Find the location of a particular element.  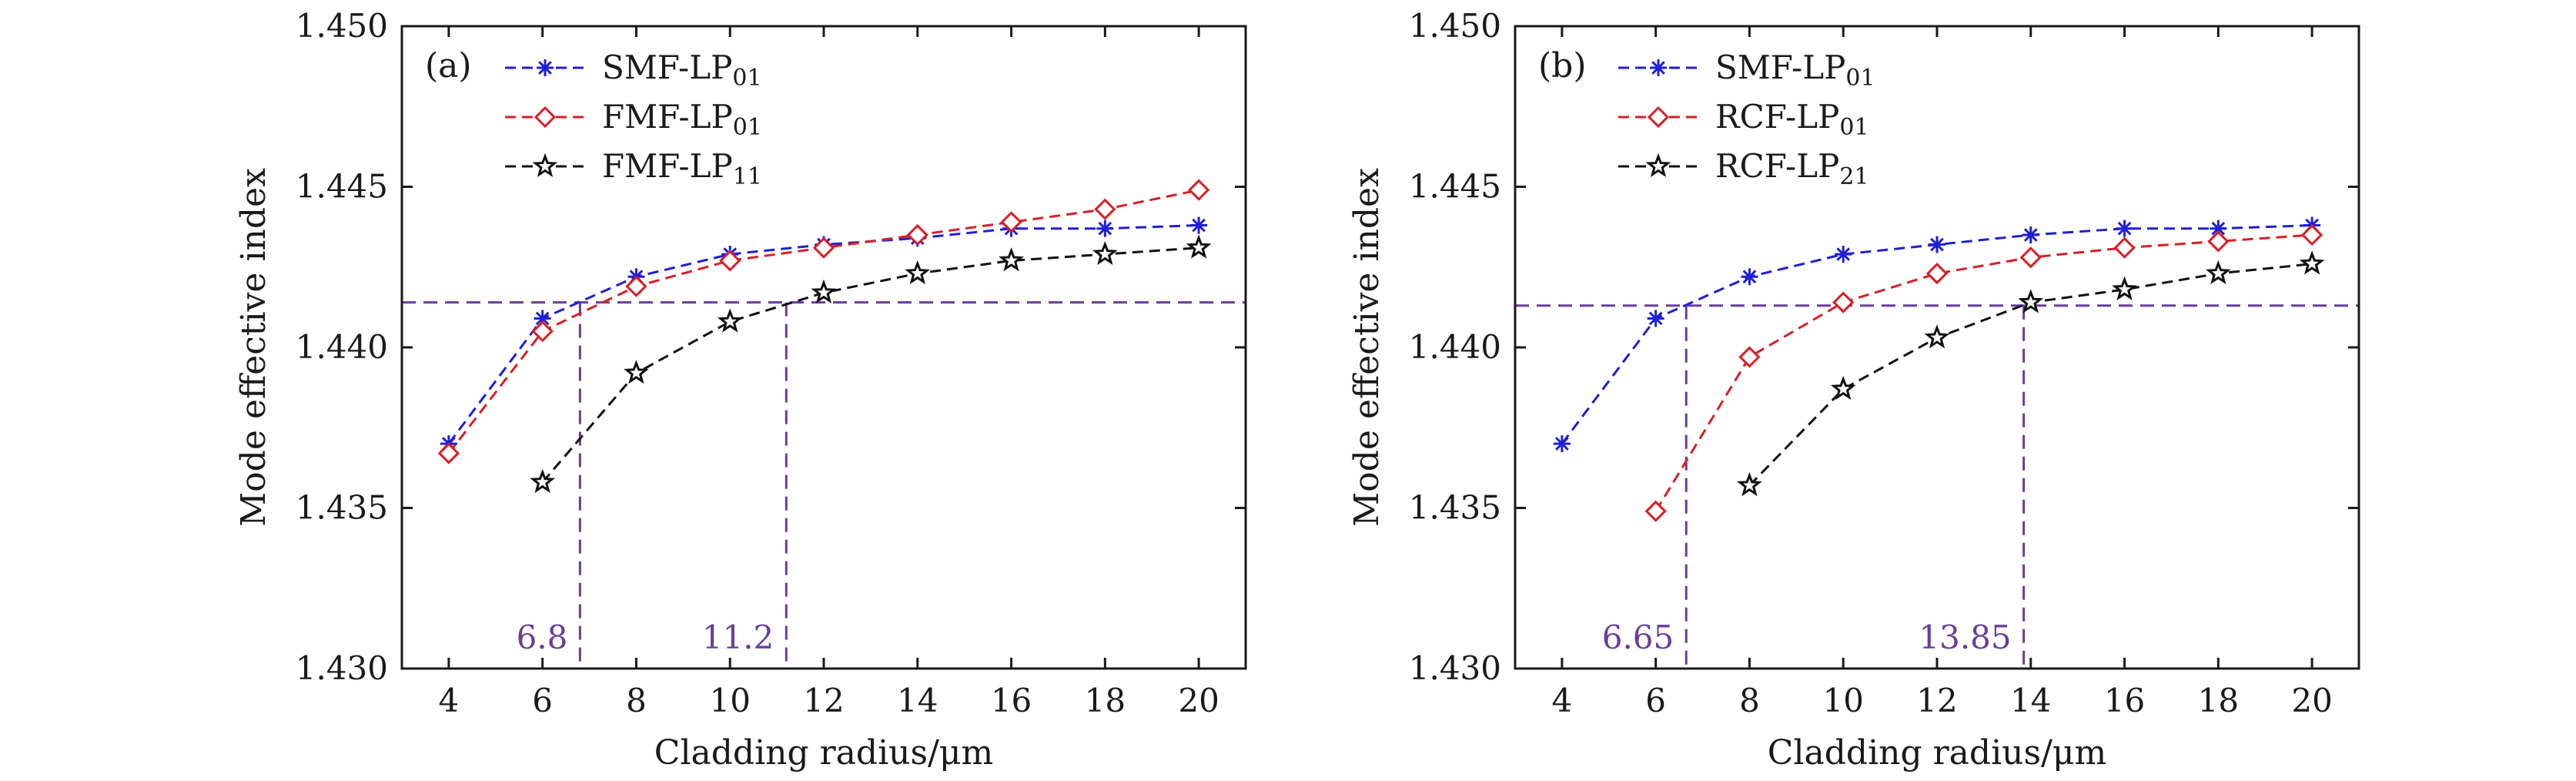

legend-label: RCF-LP21 is located at coordinates (1792, 169).